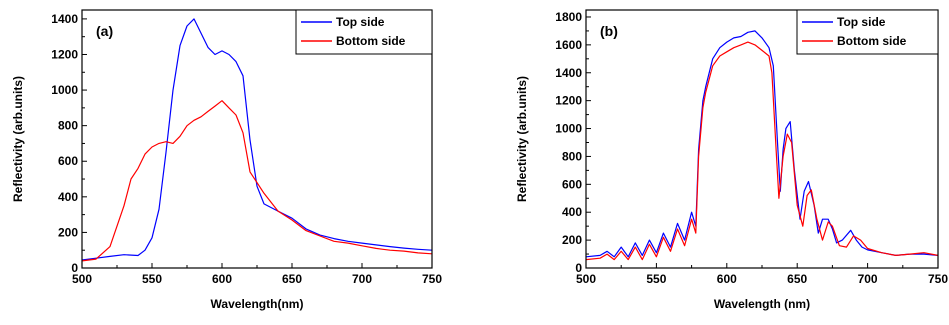 Image resolution: width=949 pixels, height=325 pixels. I want to click on y-tick-label: 1600, so click(568, 45).